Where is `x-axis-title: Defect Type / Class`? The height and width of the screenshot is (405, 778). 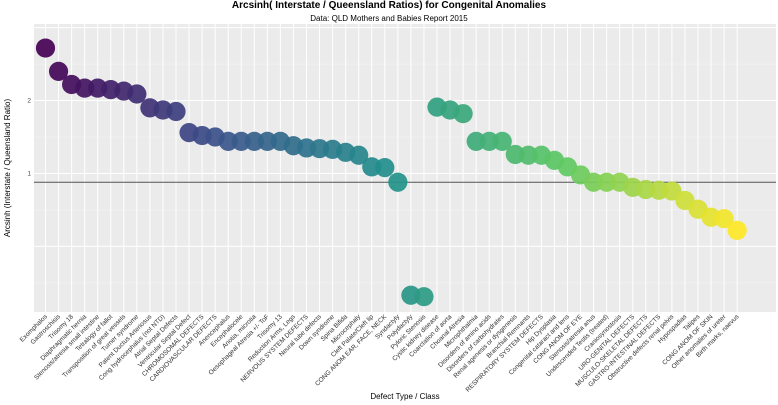 x-axis-title: Defect Type / Class is located at coordinates (404, 396).